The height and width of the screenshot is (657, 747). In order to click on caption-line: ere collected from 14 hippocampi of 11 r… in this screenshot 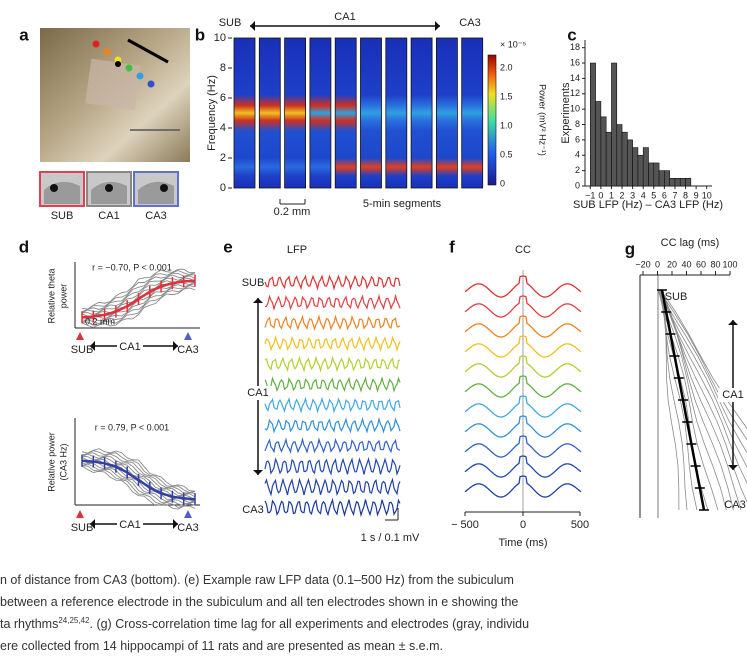, I will do `click(221, 646)`.